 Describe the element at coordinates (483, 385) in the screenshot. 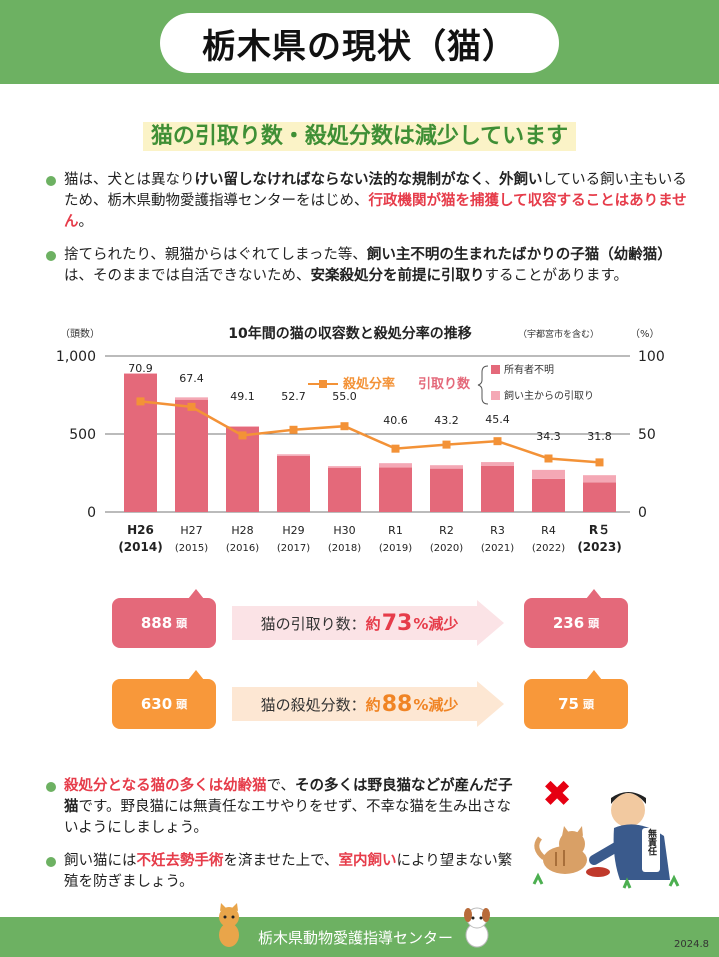

I see `legend-brace` at that location.